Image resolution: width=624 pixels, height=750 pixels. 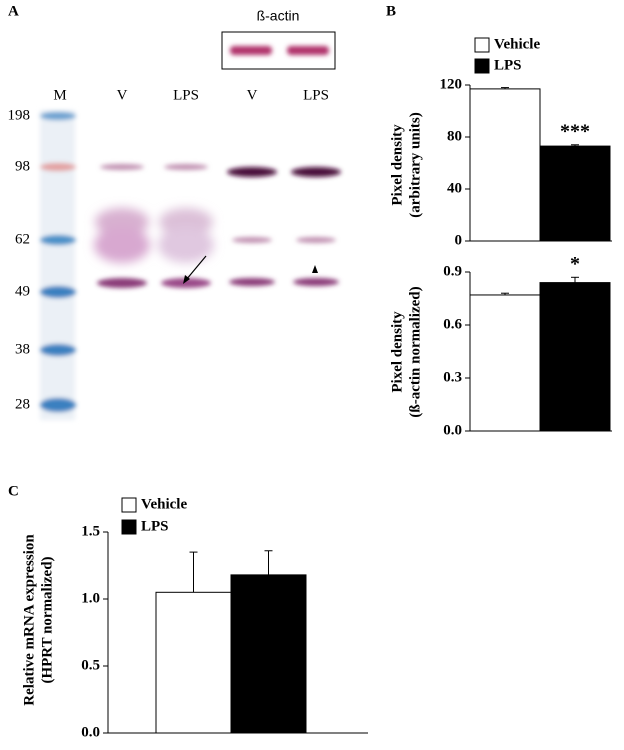 What do you see at coordinates (22, 404) in the screenshot?
I see `marker-label: 28` at bounding box center [22, 404].